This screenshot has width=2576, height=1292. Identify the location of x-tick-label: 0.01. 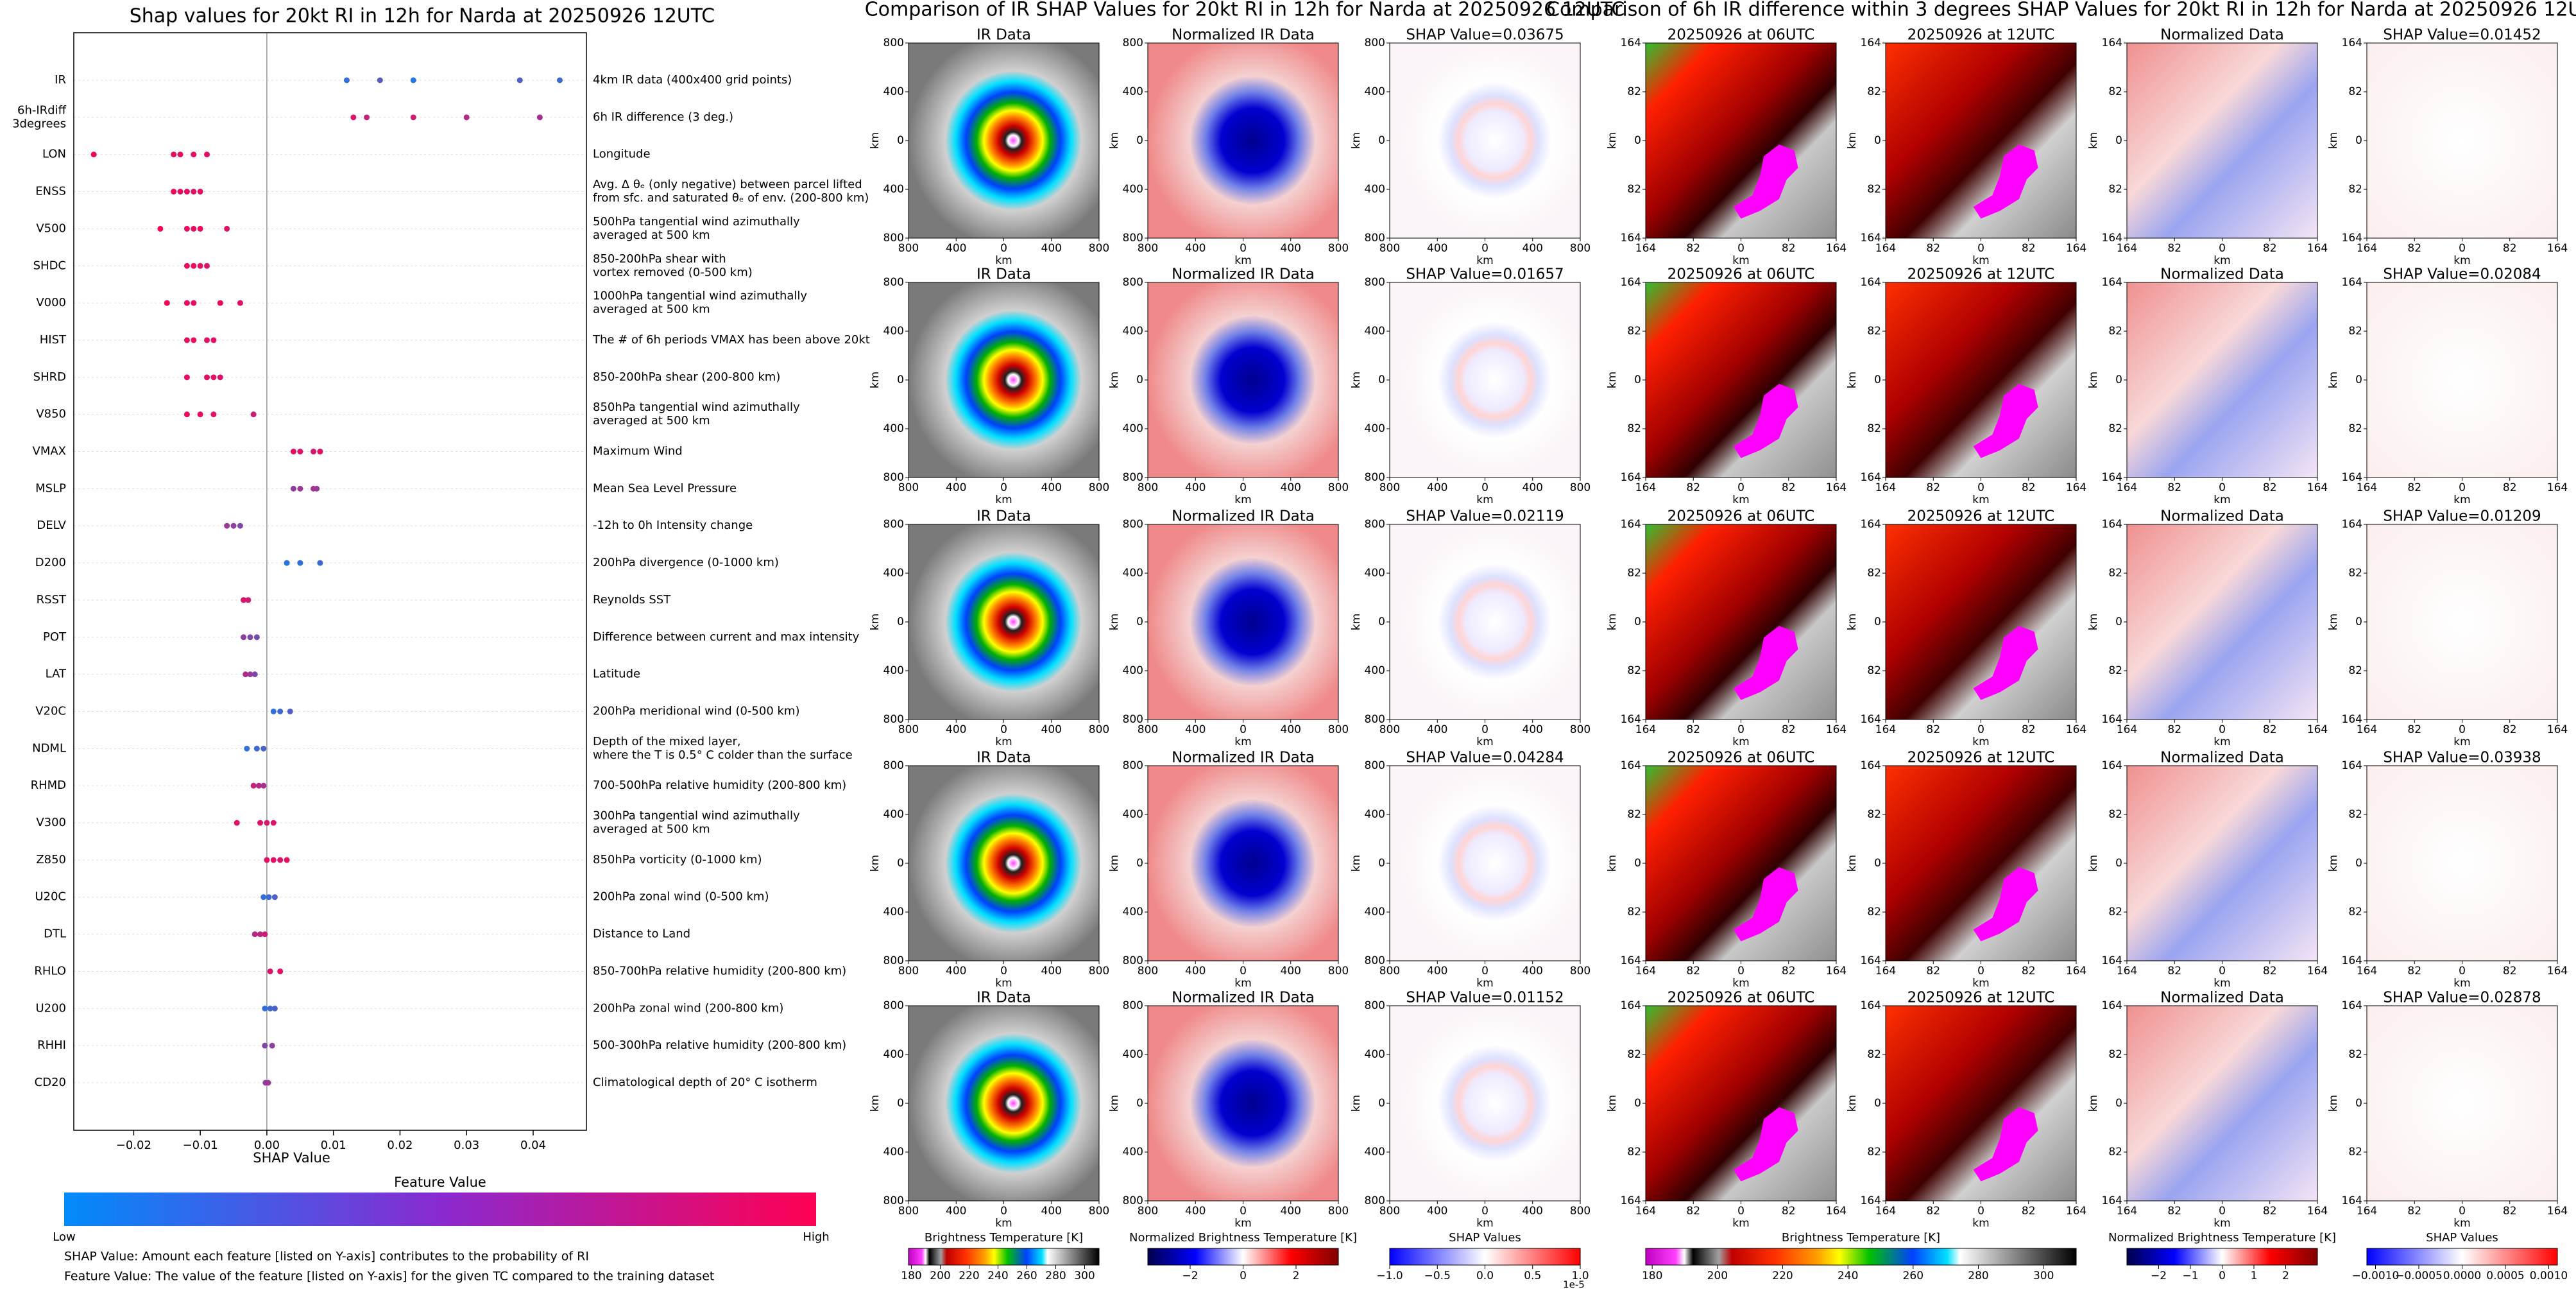
(333, 1145).